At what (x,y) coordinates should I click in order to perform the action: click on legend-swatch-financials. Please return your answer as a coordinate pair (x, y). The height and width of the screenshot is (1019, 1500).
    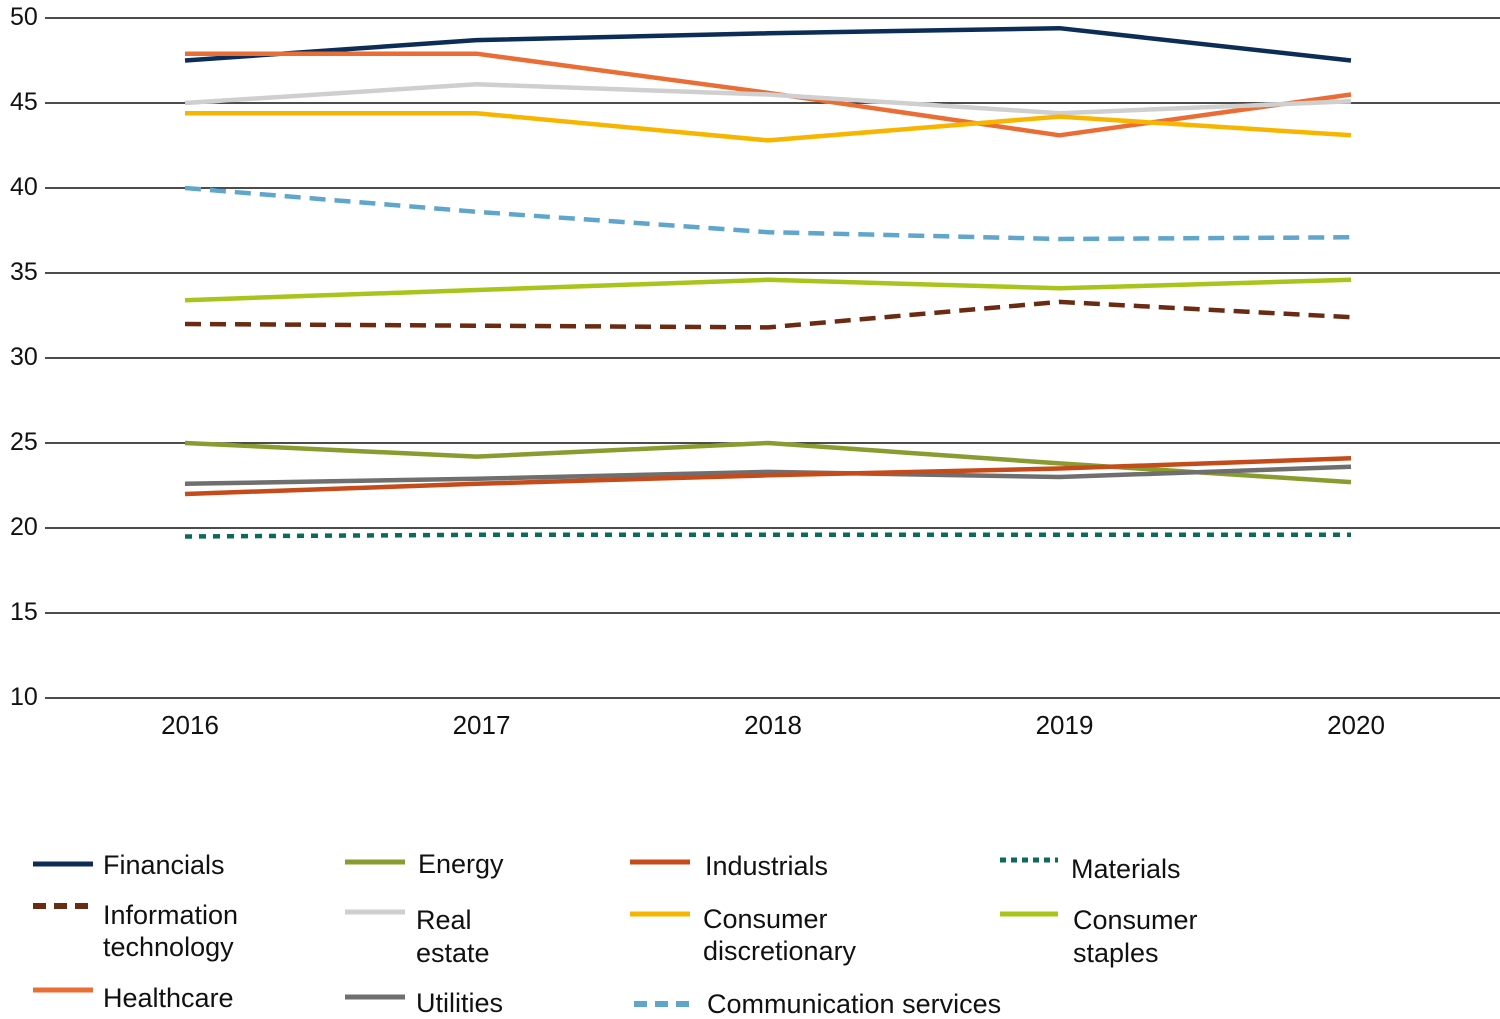
    Looking at the image, I should click on (63, 864).